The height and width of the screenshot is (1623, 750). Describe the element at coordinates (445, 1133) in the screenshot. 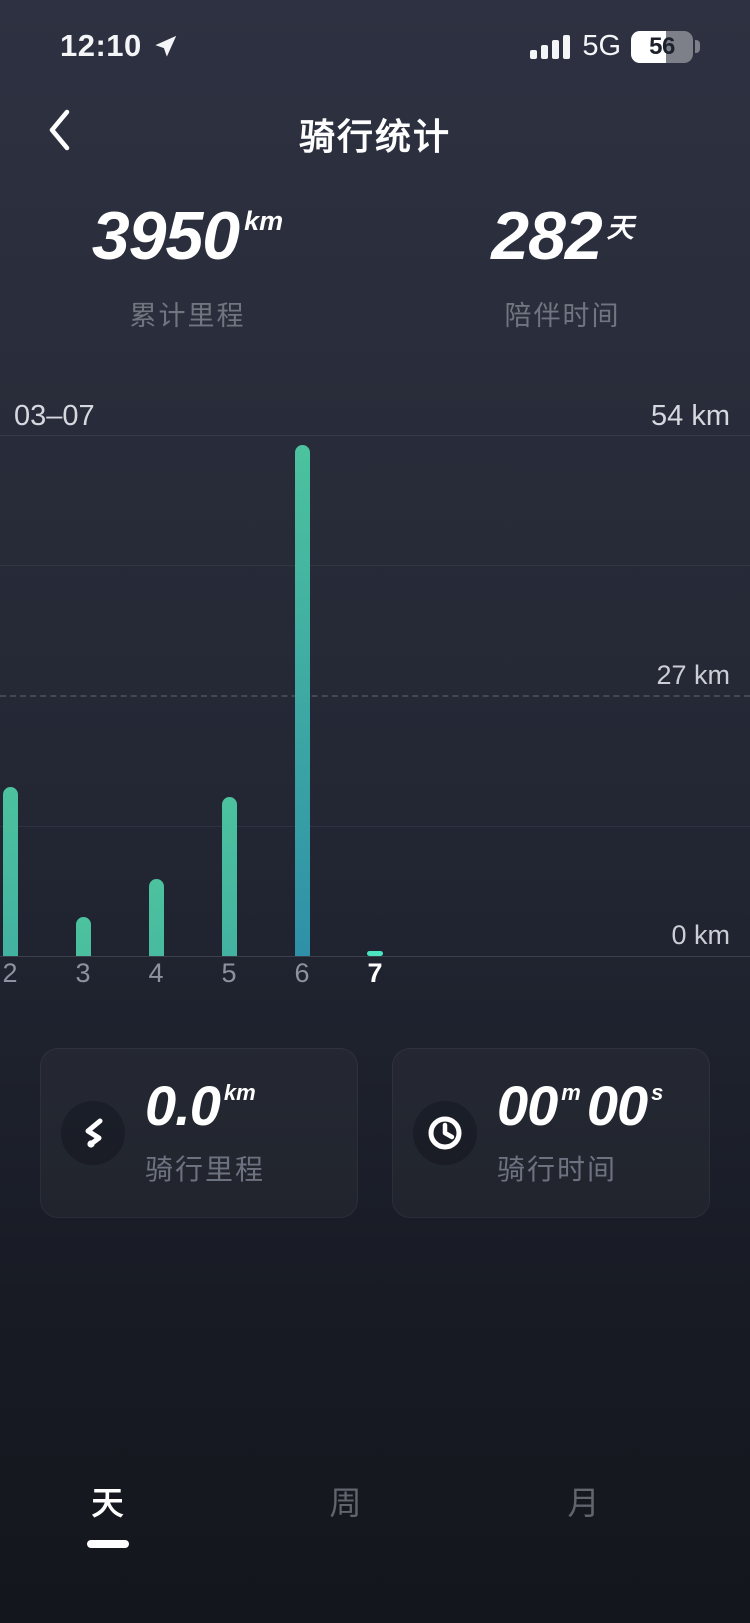

I see `clock-icon` at that location.